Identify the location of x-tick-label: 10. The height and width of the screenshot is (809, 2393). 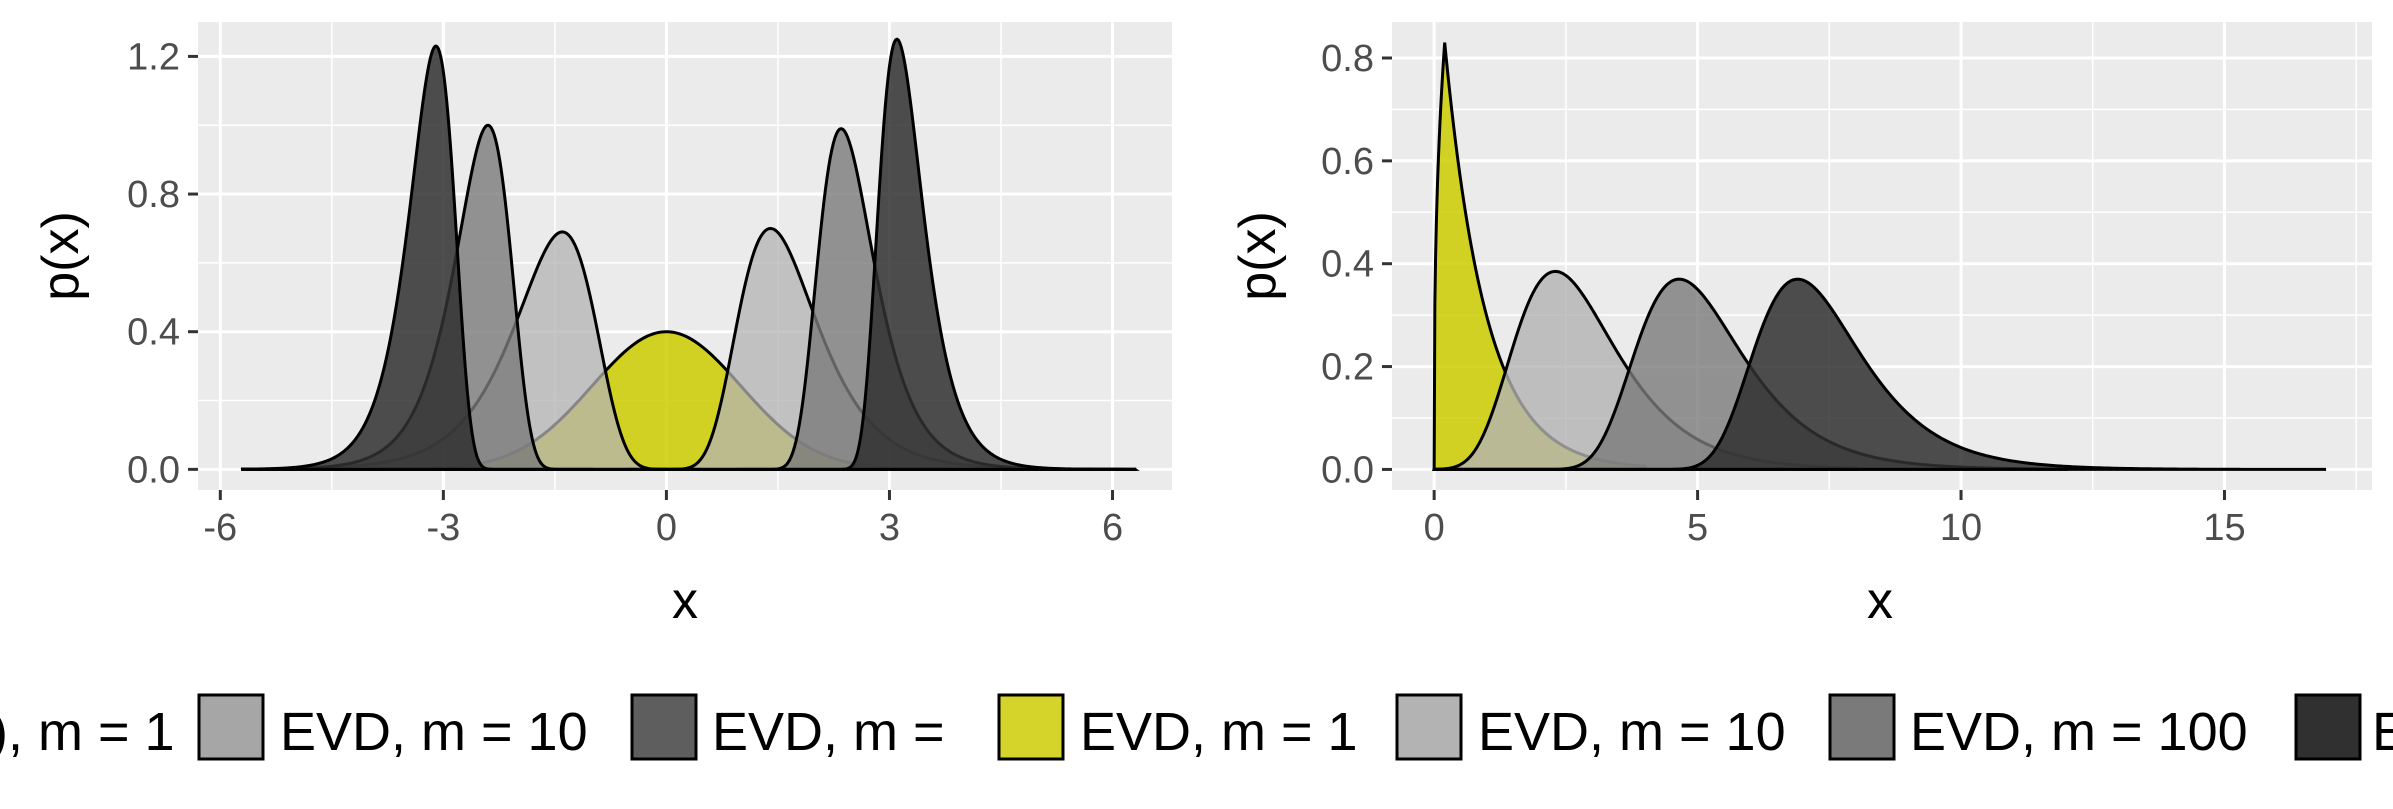
(1961, 528).